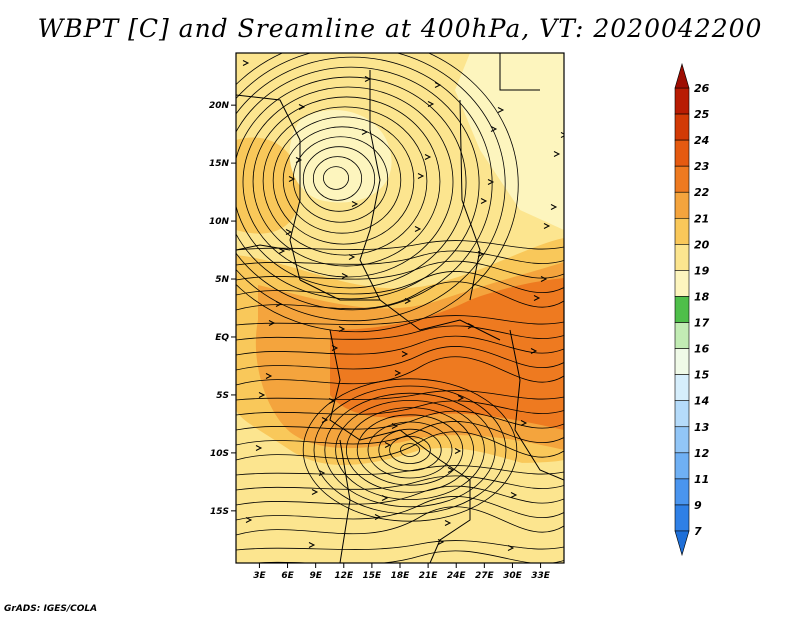 The image size is (800, 618). What do you see at coordinates (344, 576) in the screenshot?
I see `x-tick-label: 12E` at bounding box center [344, 576].